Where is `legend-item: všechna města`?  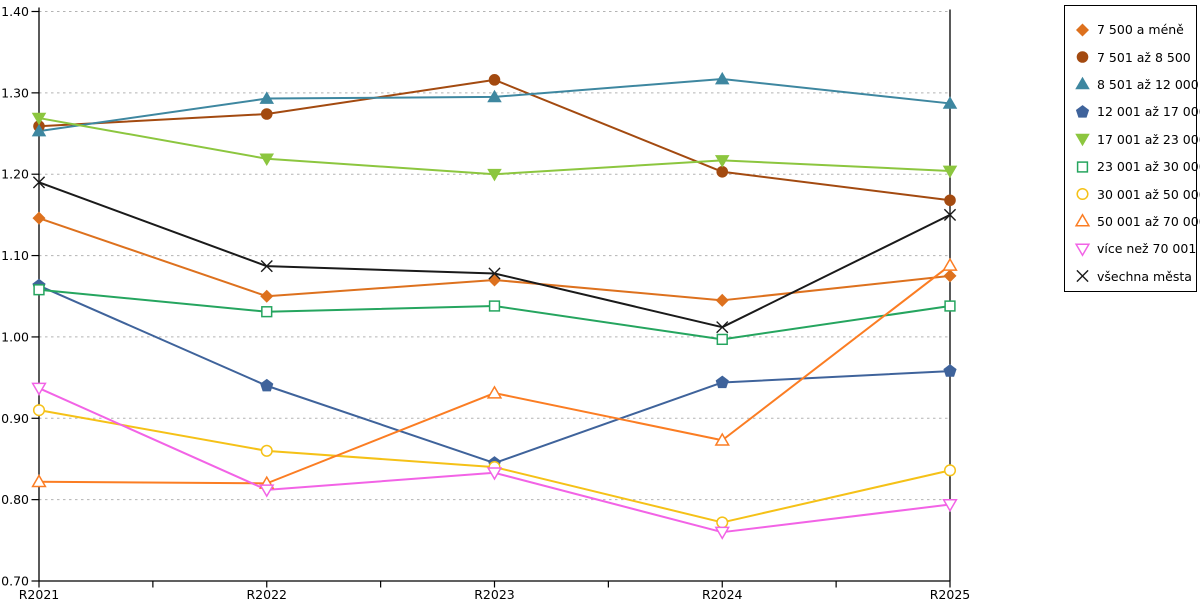 legend-item: všechna města is located at coordinates (1135, 276).